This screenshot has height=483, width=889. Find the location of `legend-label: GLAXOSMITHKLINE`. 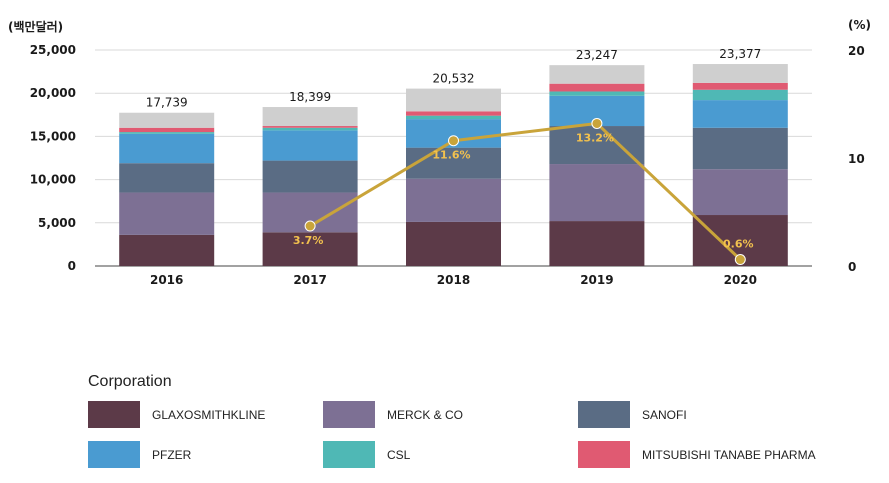

legend-label: GLAXOSMITHKLINE is located at coordinates (209, 414).